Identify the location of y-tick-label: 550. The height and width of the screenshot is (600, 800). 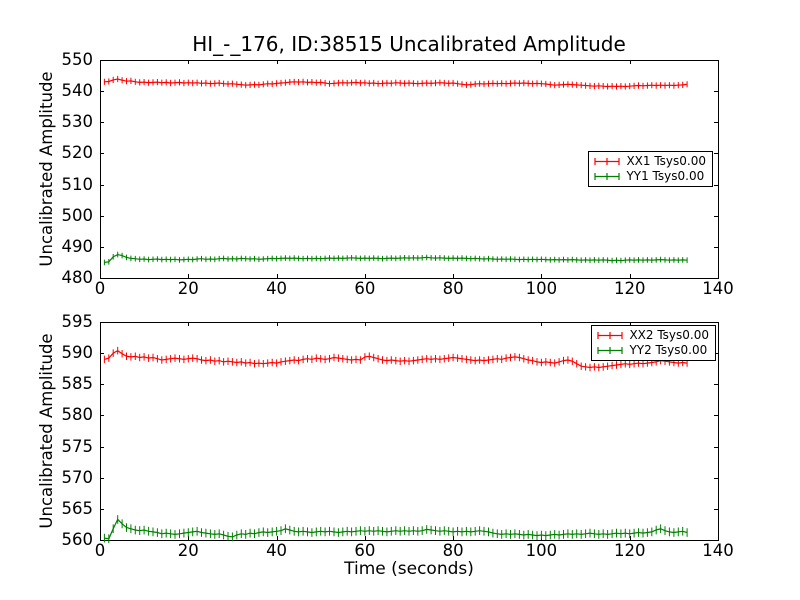
(77, 59).